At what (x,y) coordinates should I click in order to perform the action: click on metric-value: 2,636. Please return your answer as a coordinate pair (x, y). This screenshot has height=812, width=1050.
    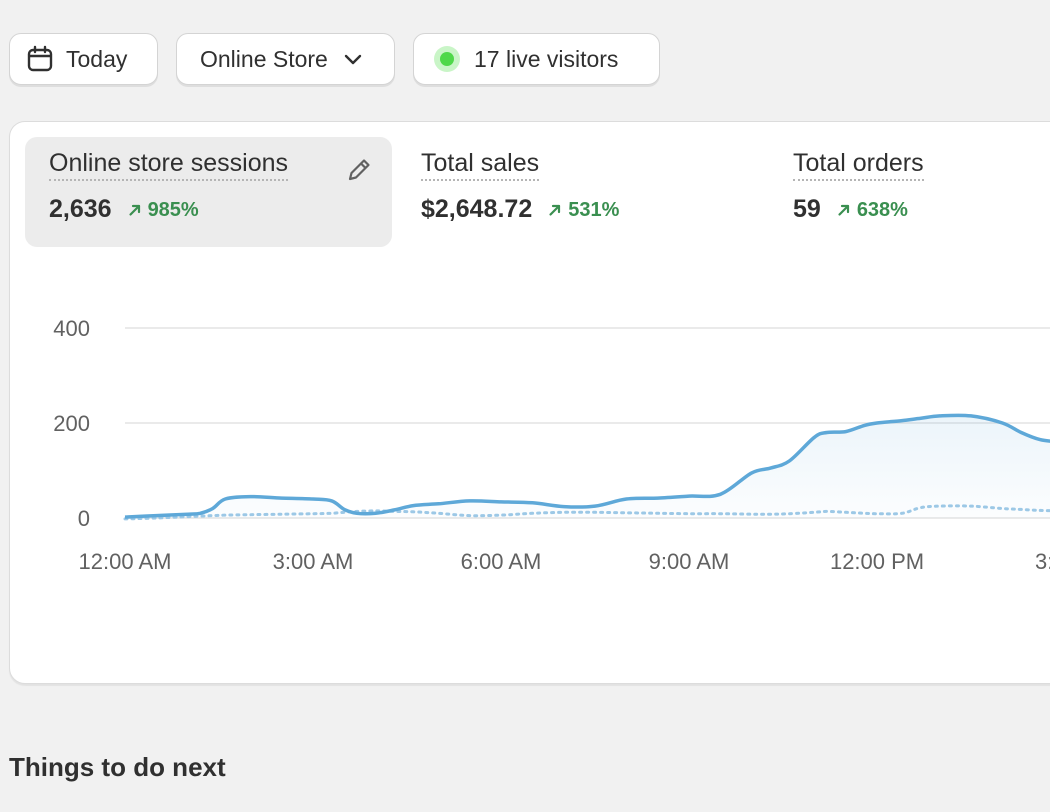
    Looking at the image, I should click on (80, 209).